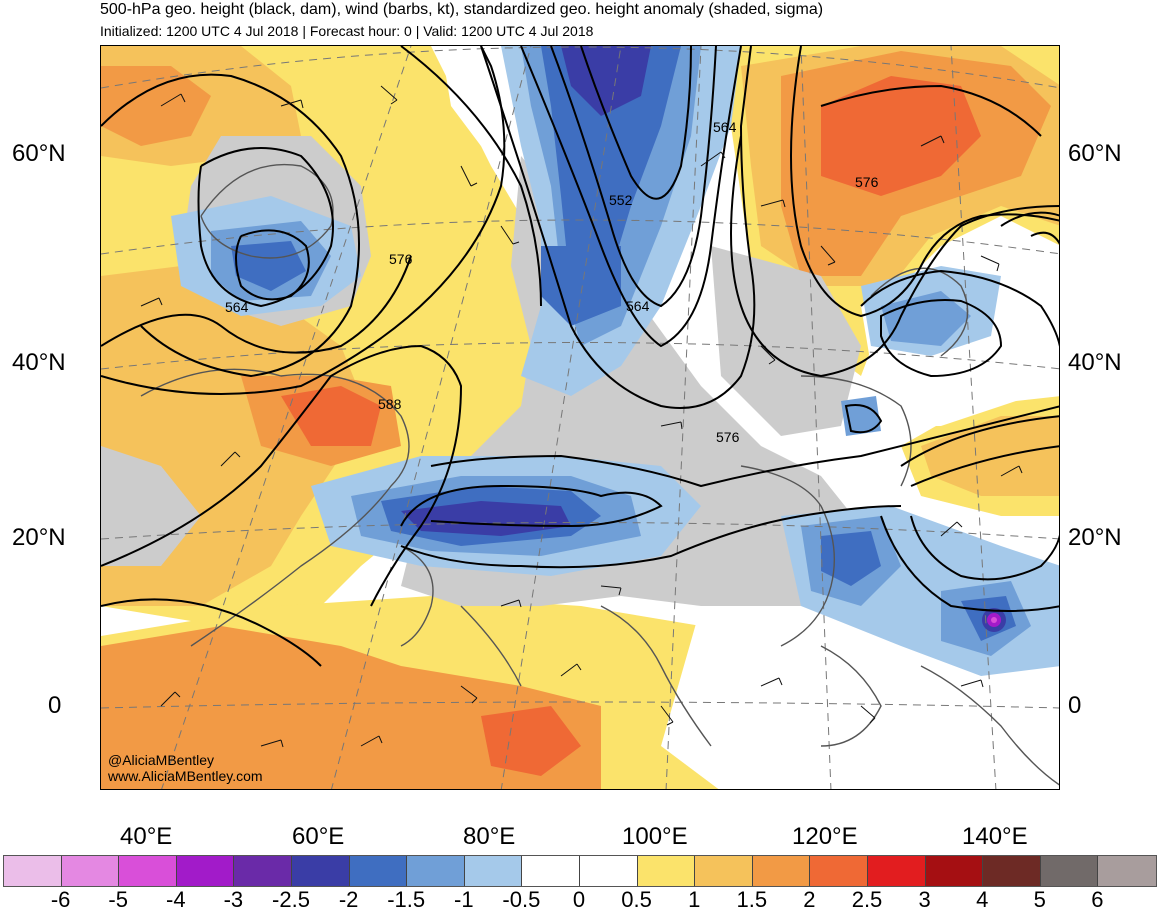 The width and height of the screenshot is (1160, 913). Describe the element at coordinates (489, 836) in the screenshot. I see `lon-label: 80°E` at that location.